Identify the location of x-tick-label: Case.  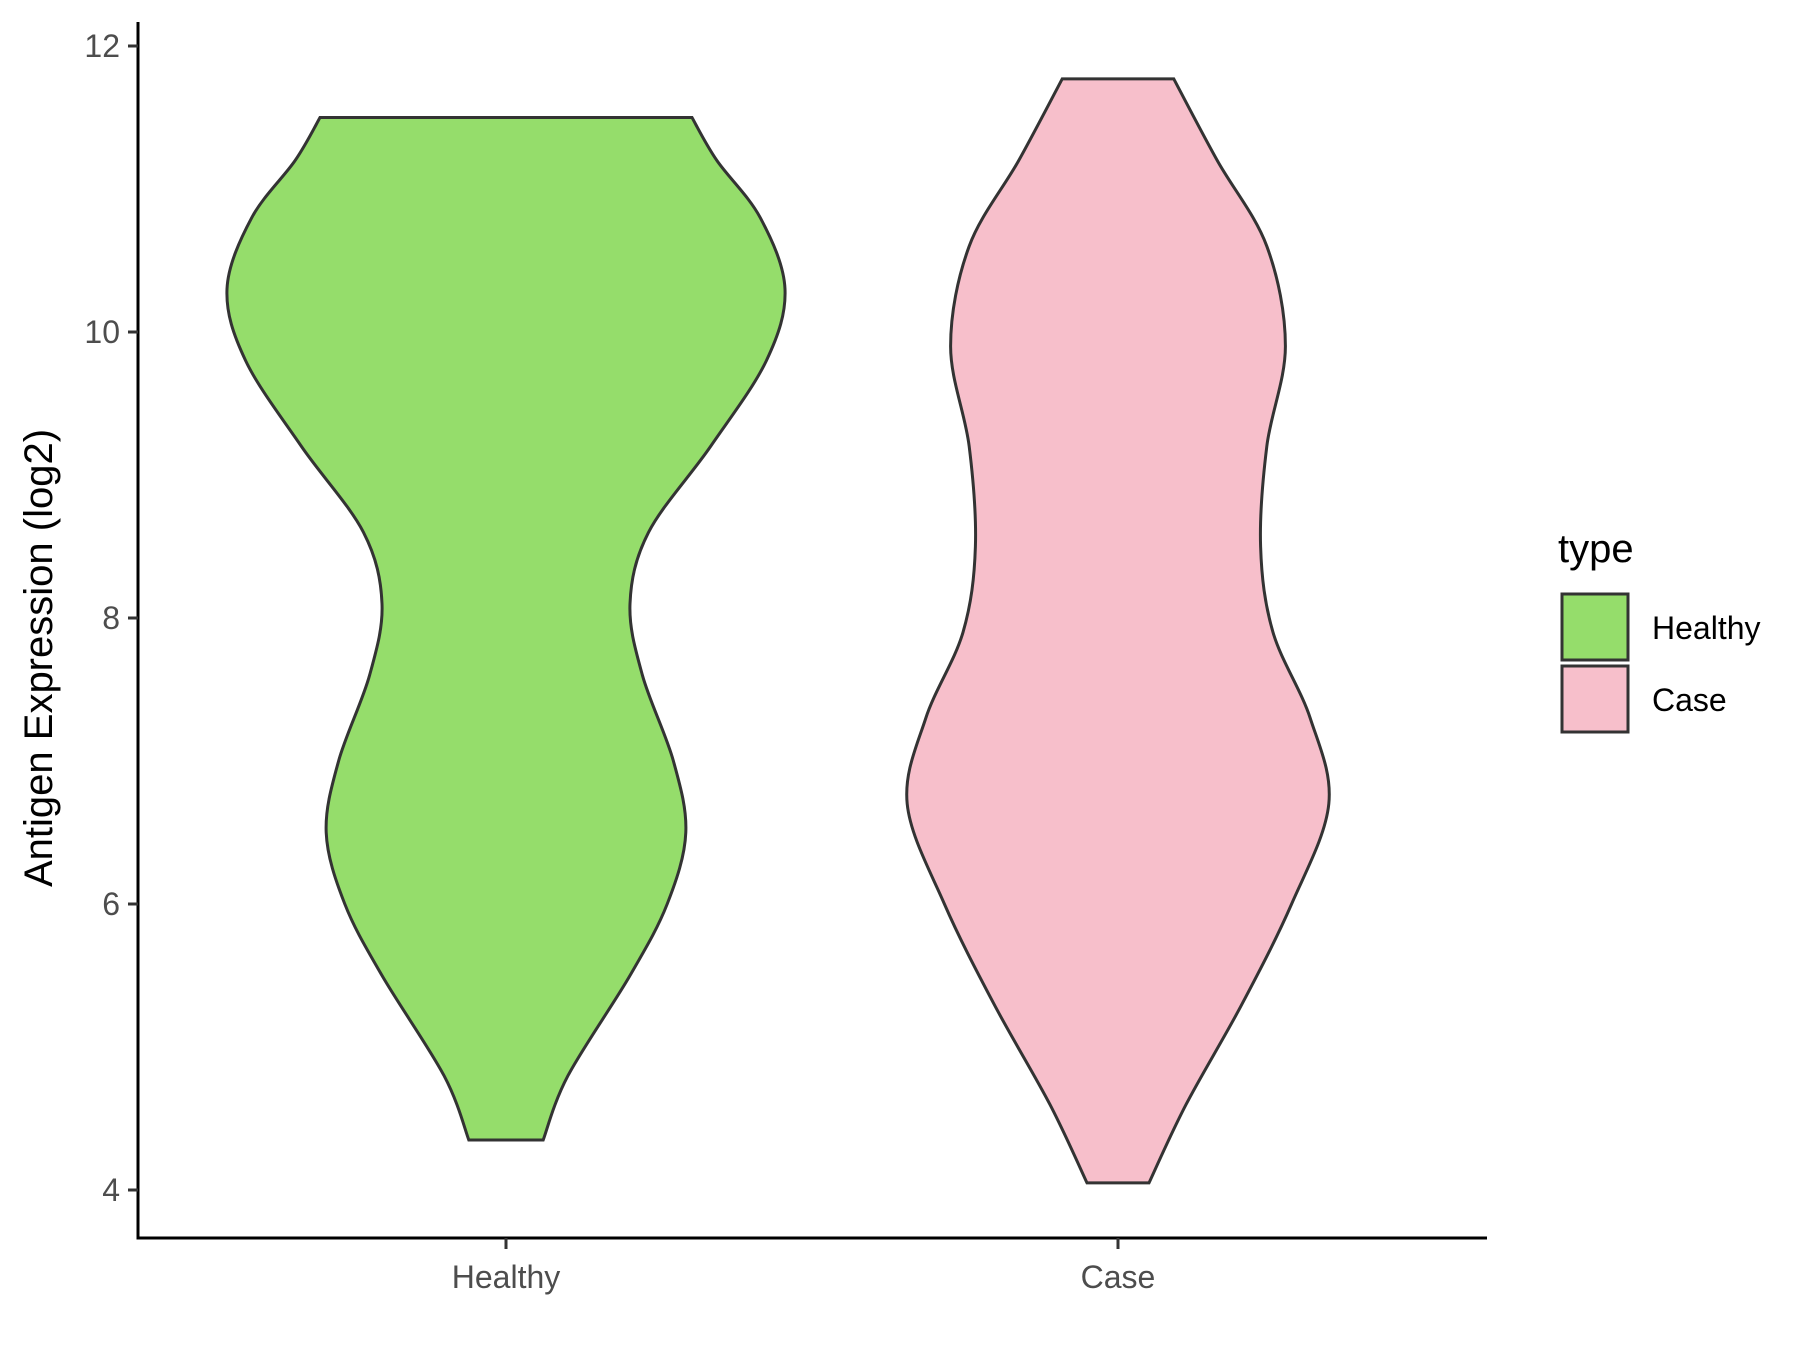
(1118, 1277).